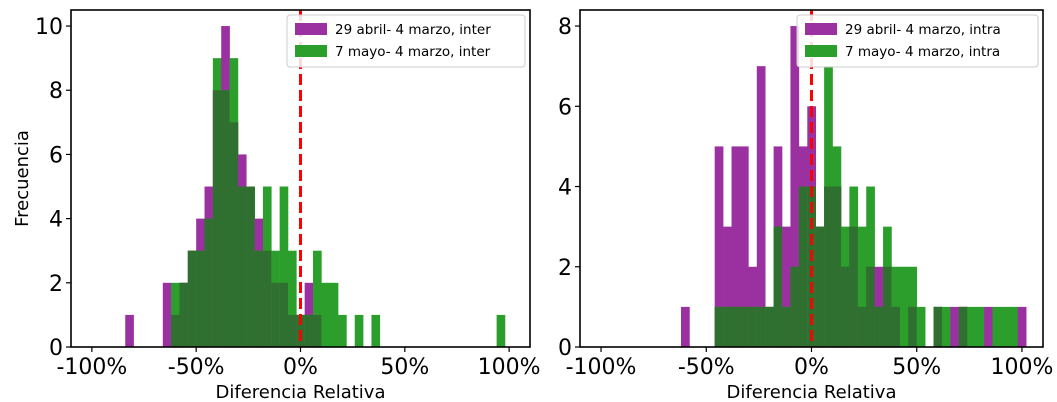 Image resolution: width=1057 pixels, height=402 pixels. What do you see at coordinates (923, 30) in the screenshot?
I see `legend-label: 29 abril- 4 marzo, intra` at bounding box center [923, 30].